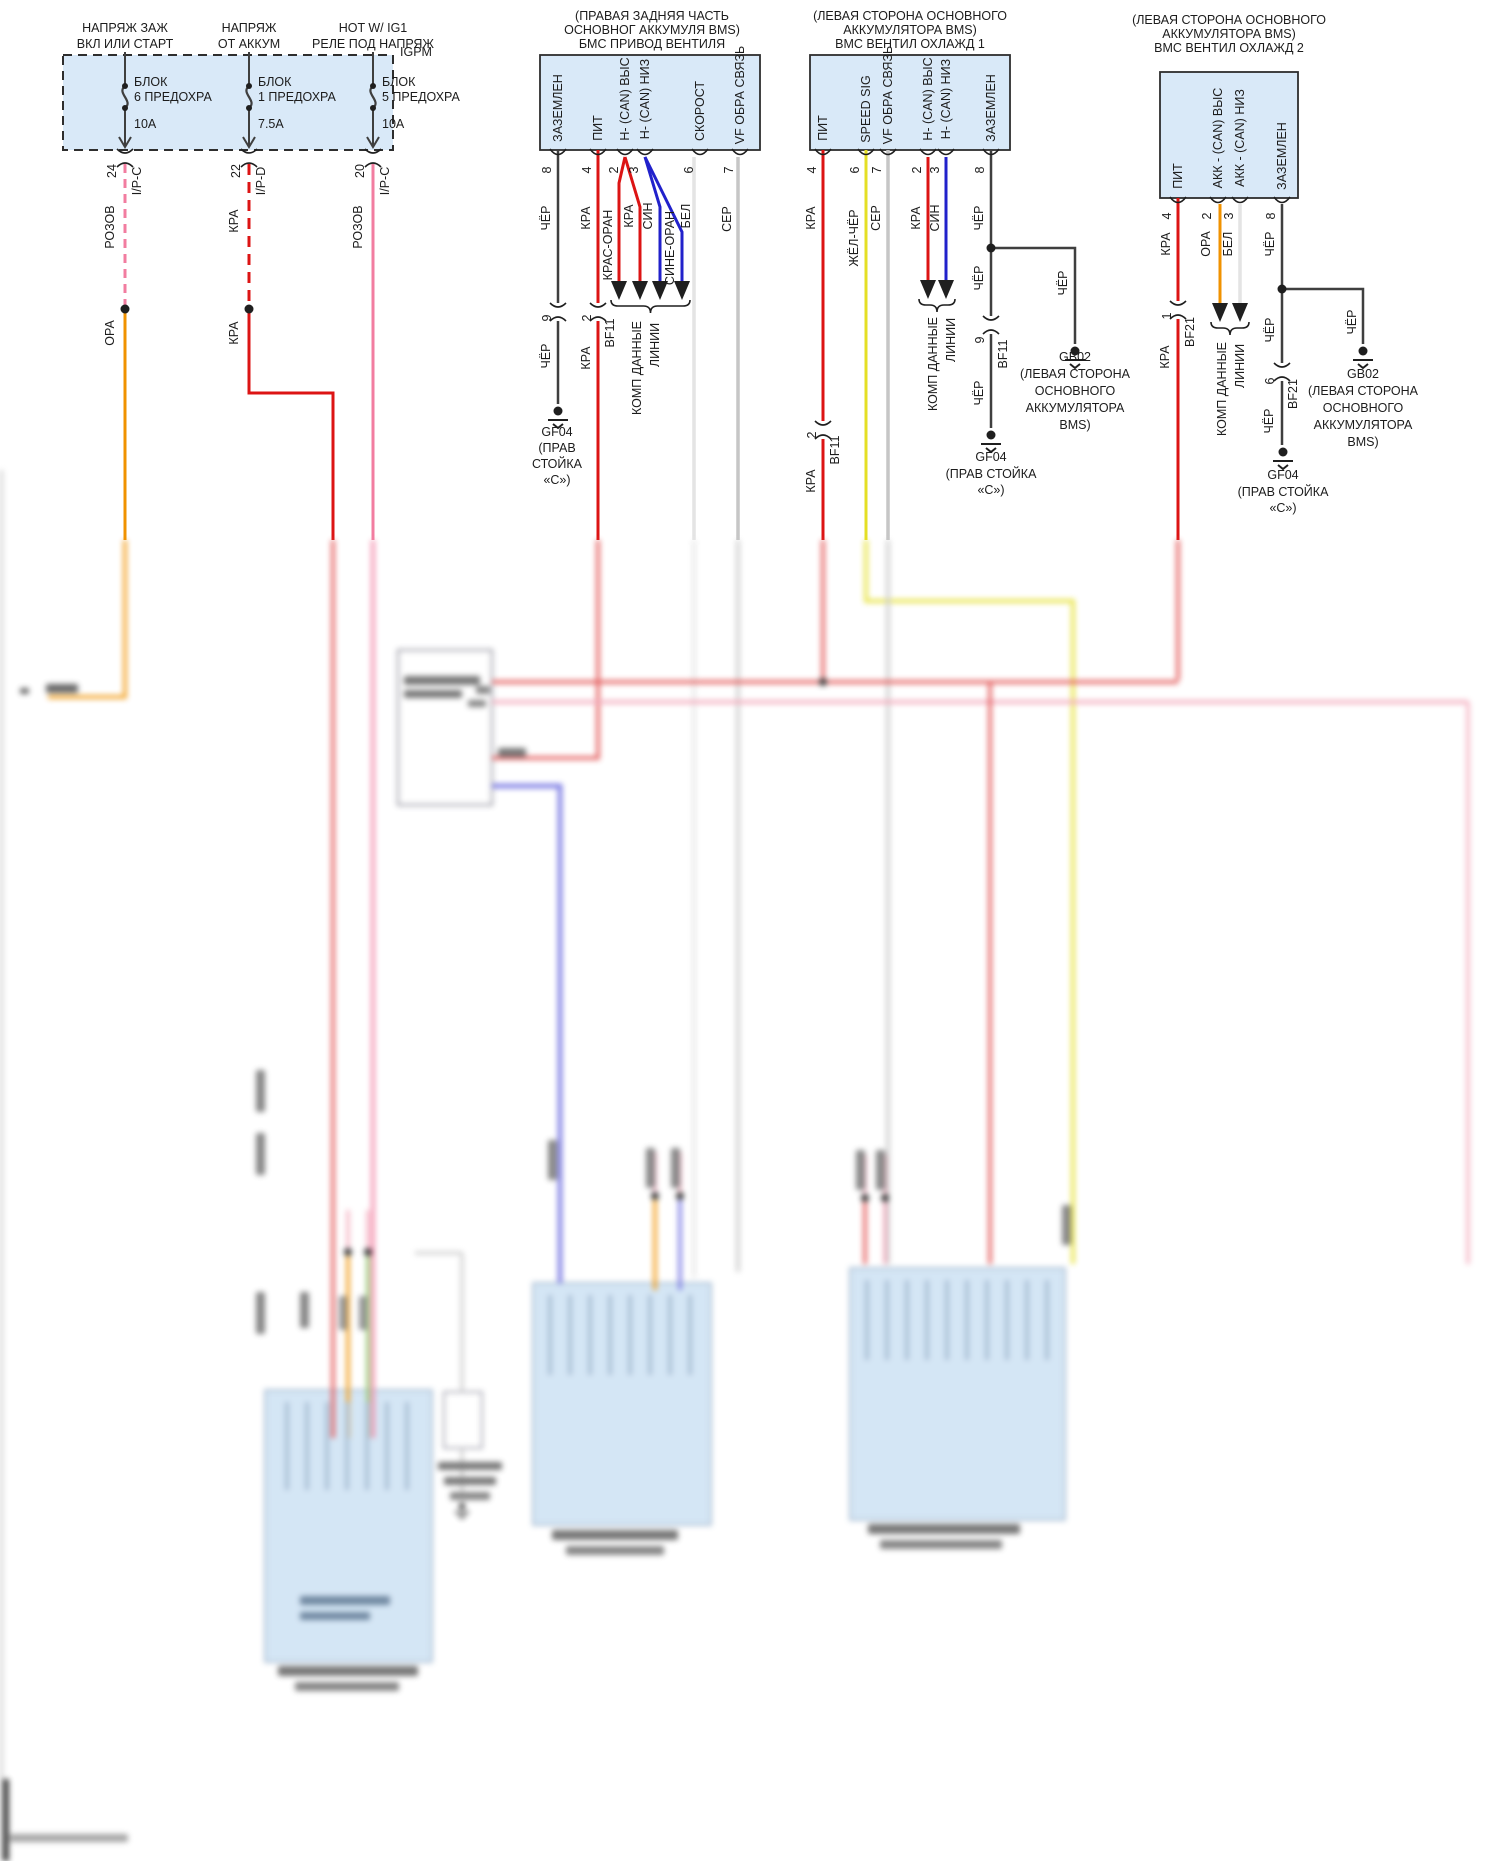 The width and height of the screenshot is (1500, 1861). Describe the element at coordinates (950, 340) in the screenshot. I see `b2-datalines-2: ЛИНИИ` at that location.